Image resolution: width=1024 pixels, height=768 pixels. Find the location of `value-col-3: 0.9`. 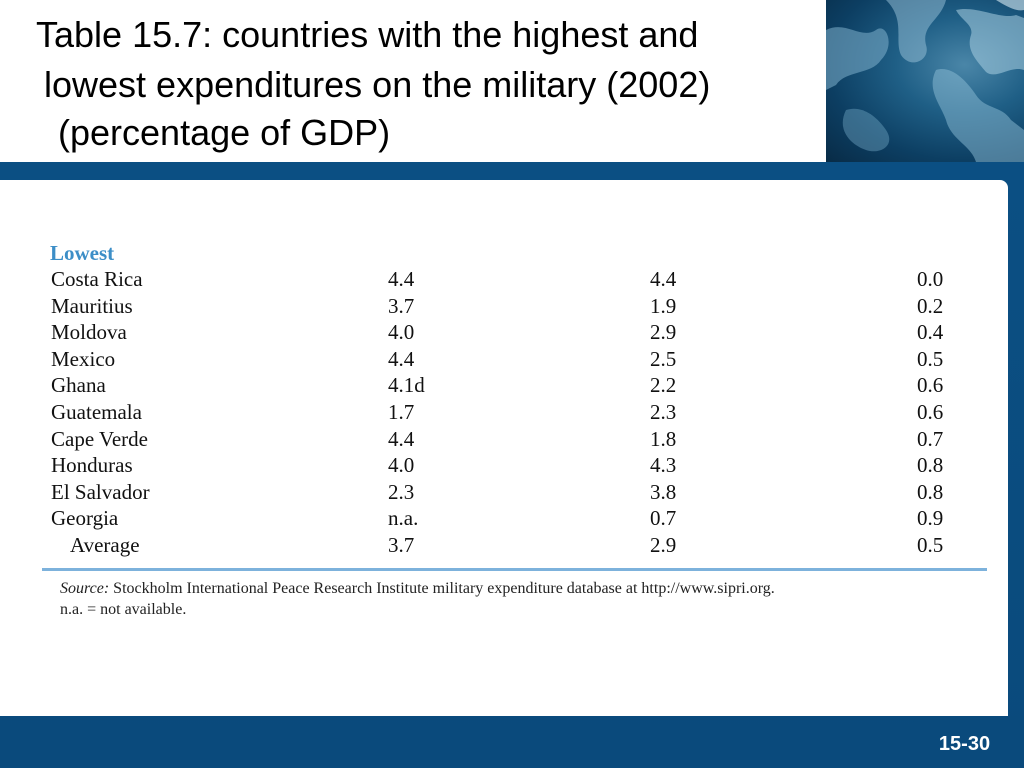

value-col-3: 0.9 is located at coordinates (930, 518).